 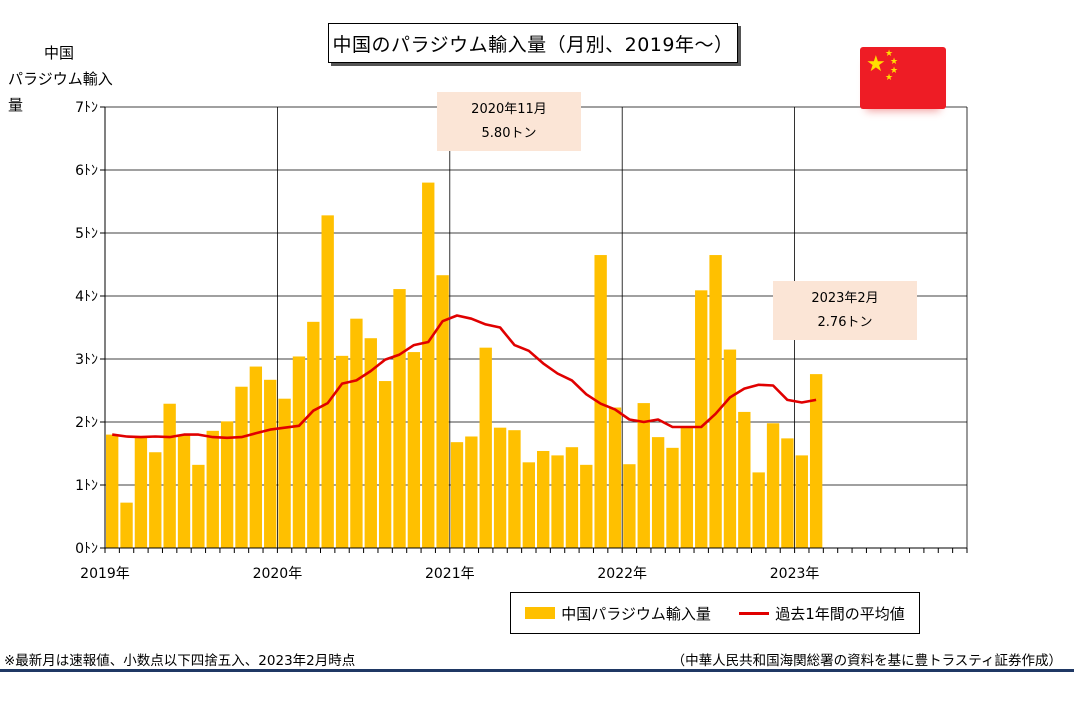 What do you see at coordinates (86, 234) in the screenshot?
I see `y-tick-label: 5ﾄﾝ` at bounding box center [86, 234].